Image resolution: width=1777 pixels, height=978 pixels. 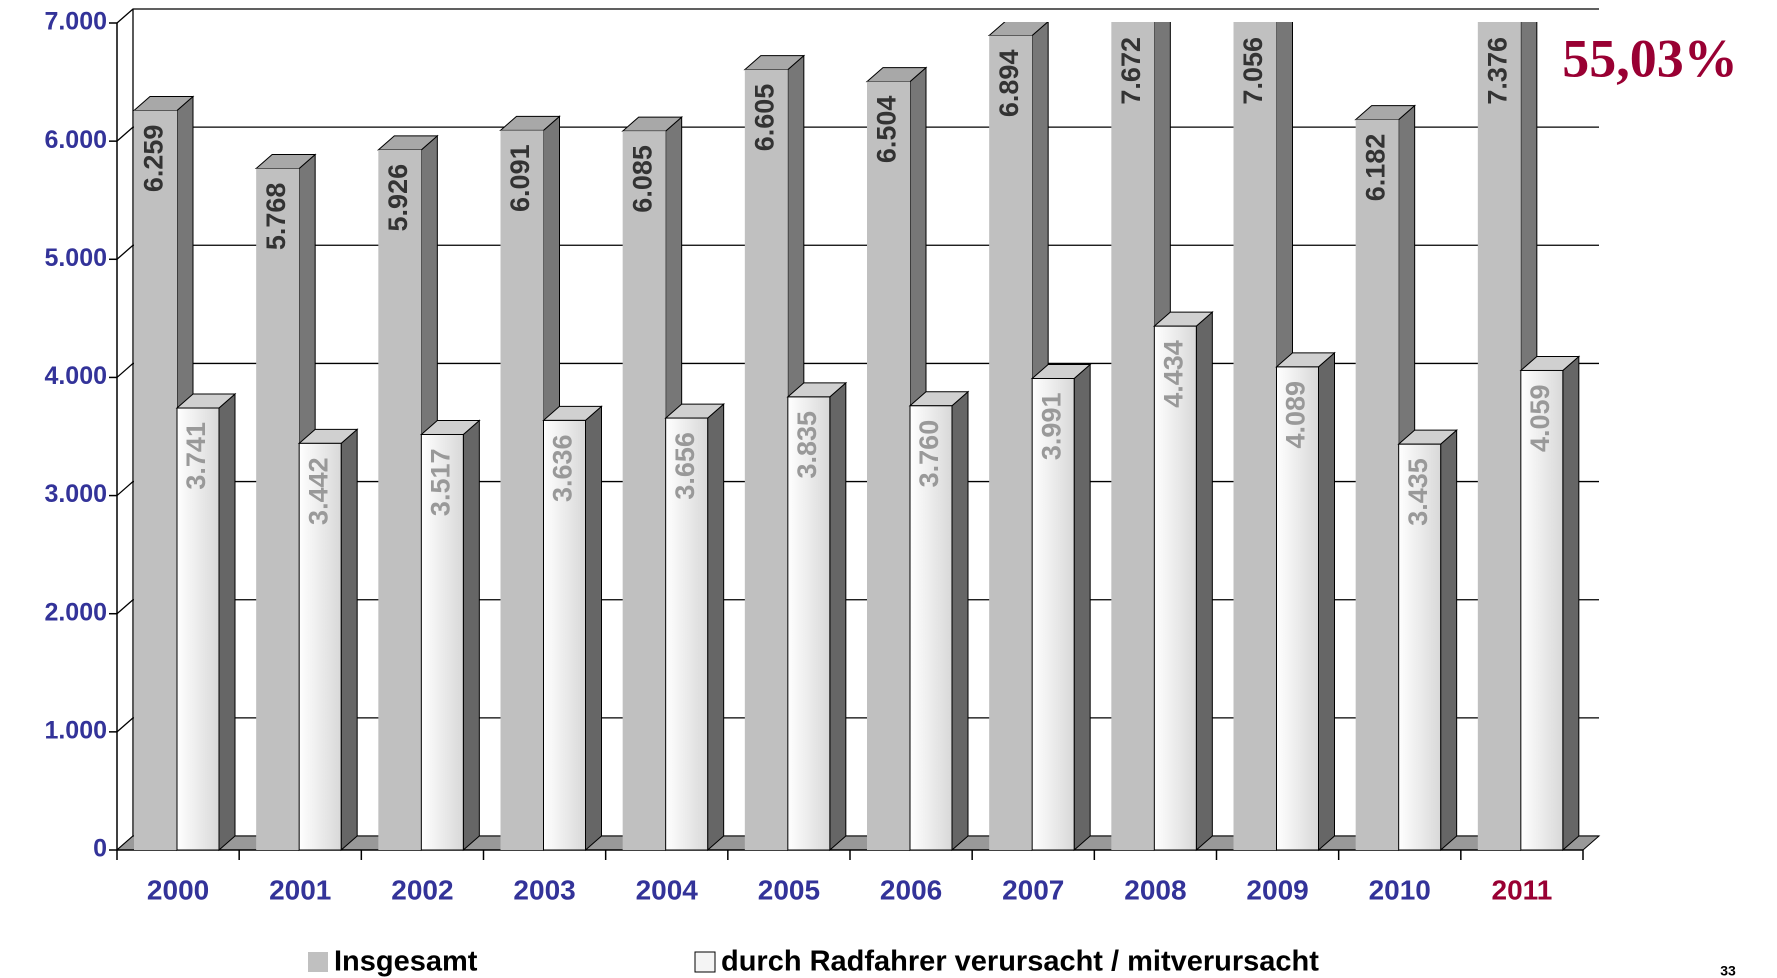 I want to click on x-tick-label: 2006, so click(x=911, y=889).